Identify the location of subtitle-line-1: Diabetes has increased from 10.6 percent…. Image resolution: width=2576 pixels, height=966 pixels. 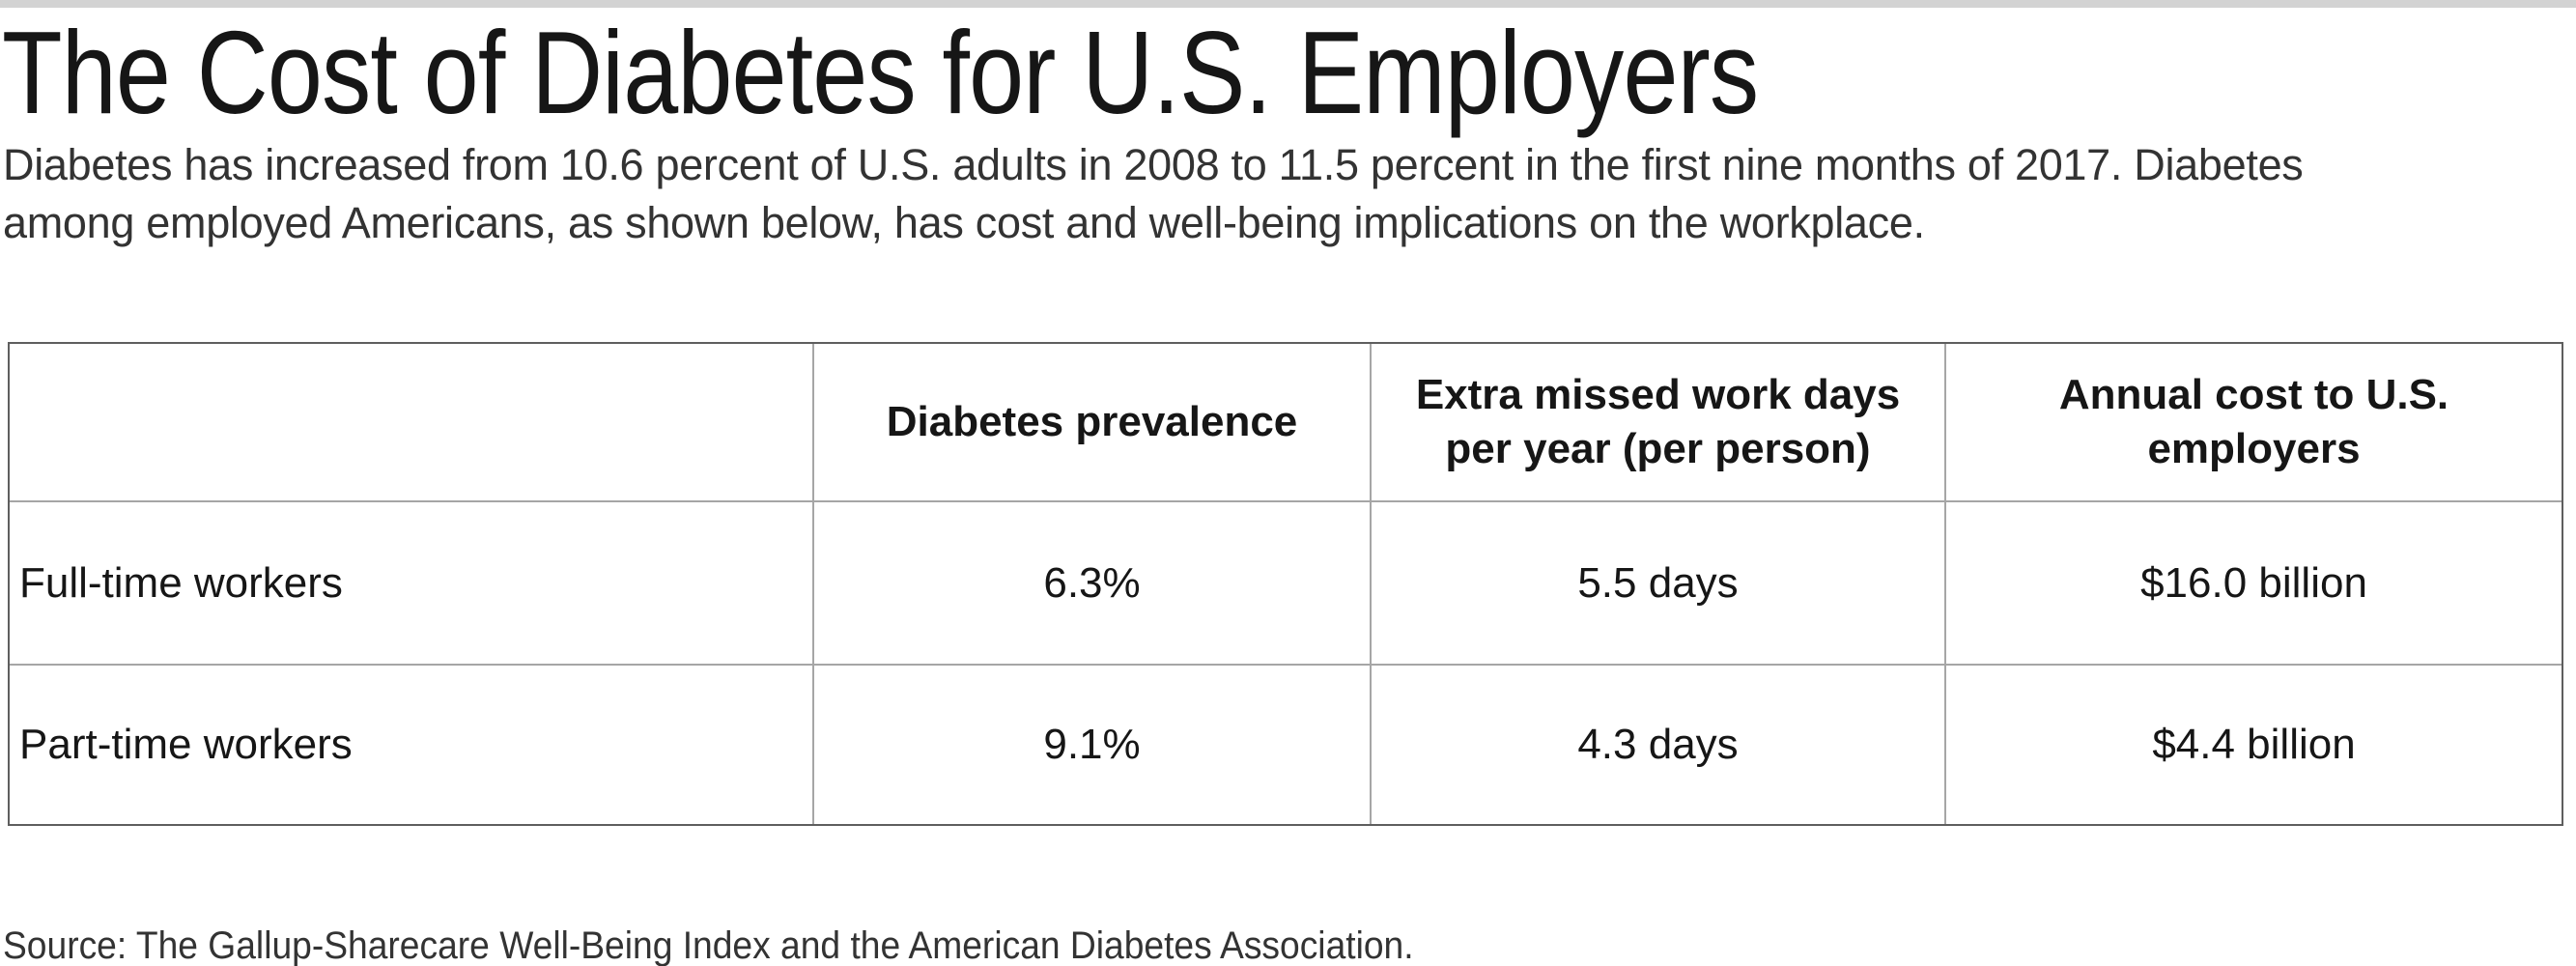
(1153, 164).